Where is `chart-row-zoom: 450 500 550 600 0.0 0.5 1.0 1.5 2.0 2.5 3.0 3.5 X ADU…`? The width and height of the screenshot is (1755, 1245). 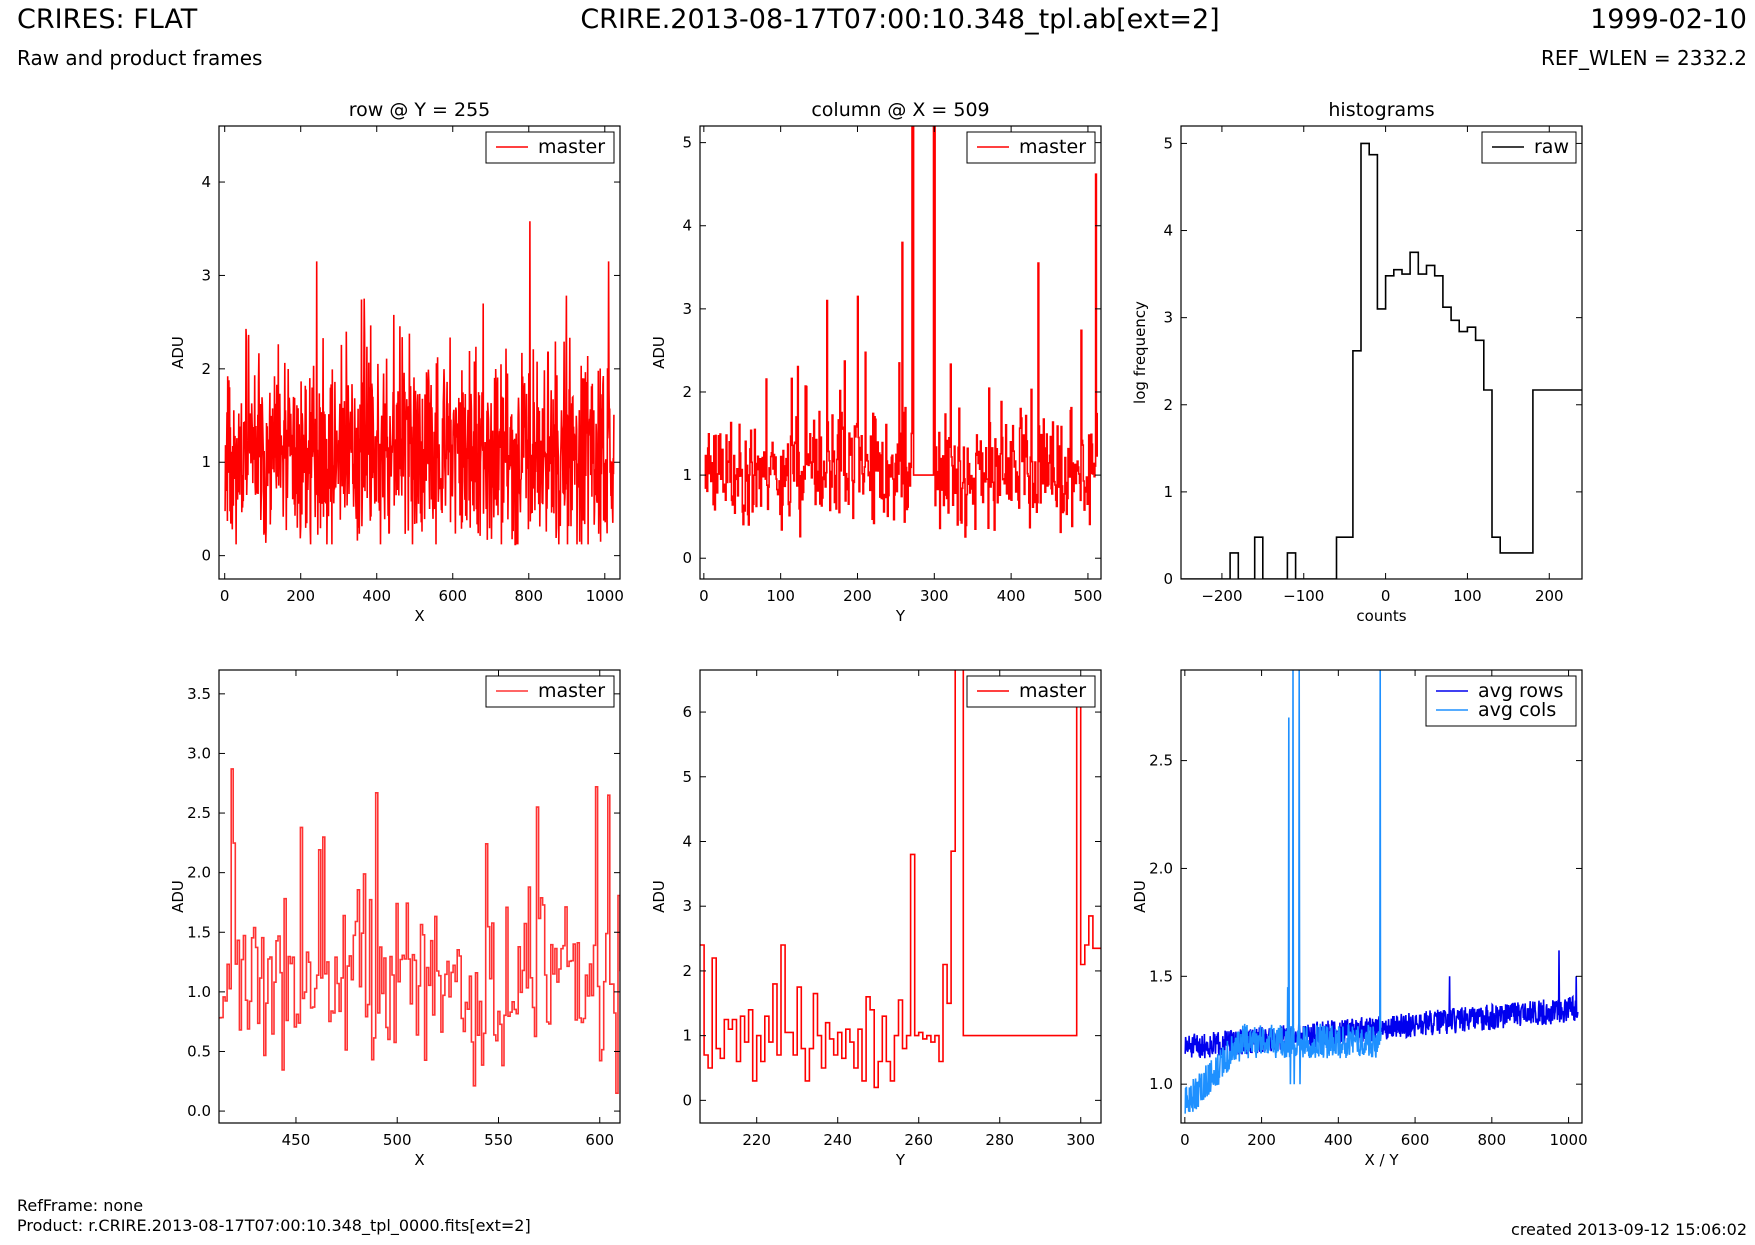
chart-row-zoom: 450 500 550 600 0.0 0.5 1.0 1.5 2.0 2.5 3.0 3.5 X ADU… is located at coordinates (395, 919).